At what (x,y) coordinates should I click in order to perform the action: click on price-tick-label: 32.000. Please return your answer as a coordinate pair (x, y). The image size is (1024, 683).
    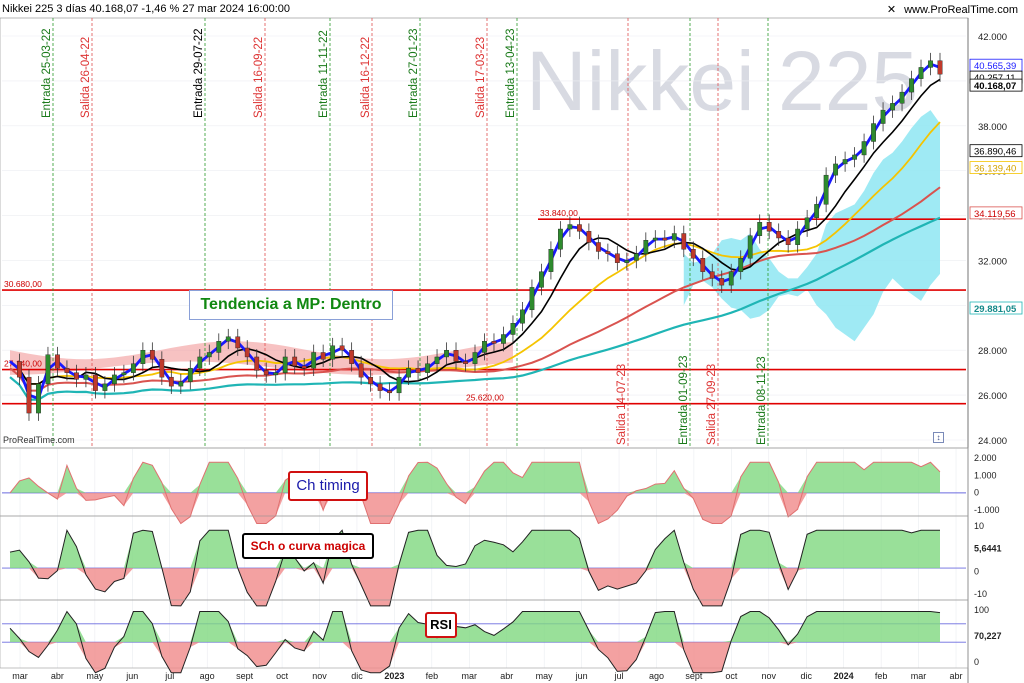
    Looking at the image, I should click on (992, 261).